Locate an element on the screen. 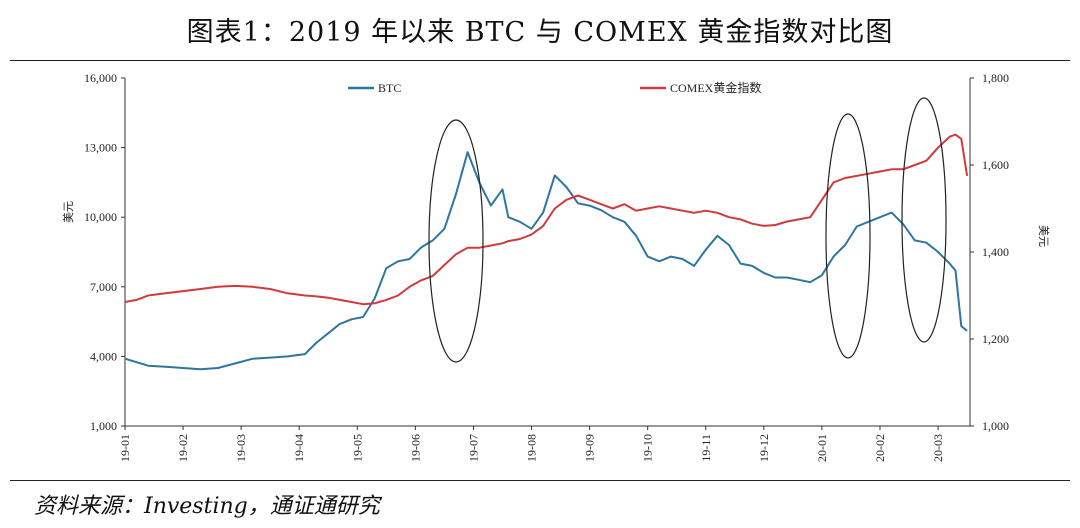  x-tick-label: 20-01 is located at coordinates (822, 448).